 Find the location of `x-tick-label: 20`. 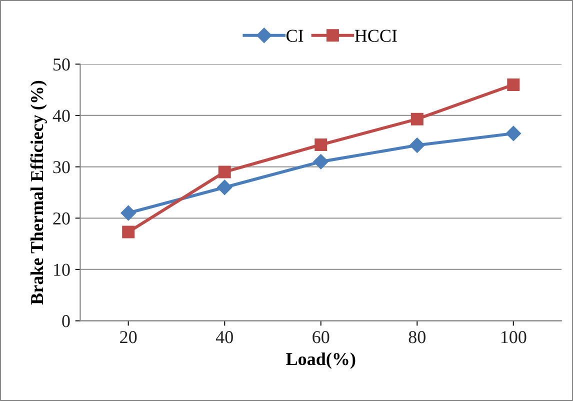

x-tick-label: 20 is located at coordinates (128, 337).